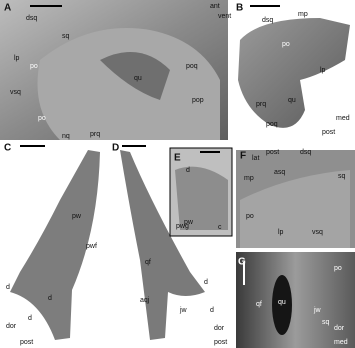 This screenshot has width=355, height=348. Describe the element at coordinates (215, 6) in the screenshot. I see `anatomy-label: ant` at that location.